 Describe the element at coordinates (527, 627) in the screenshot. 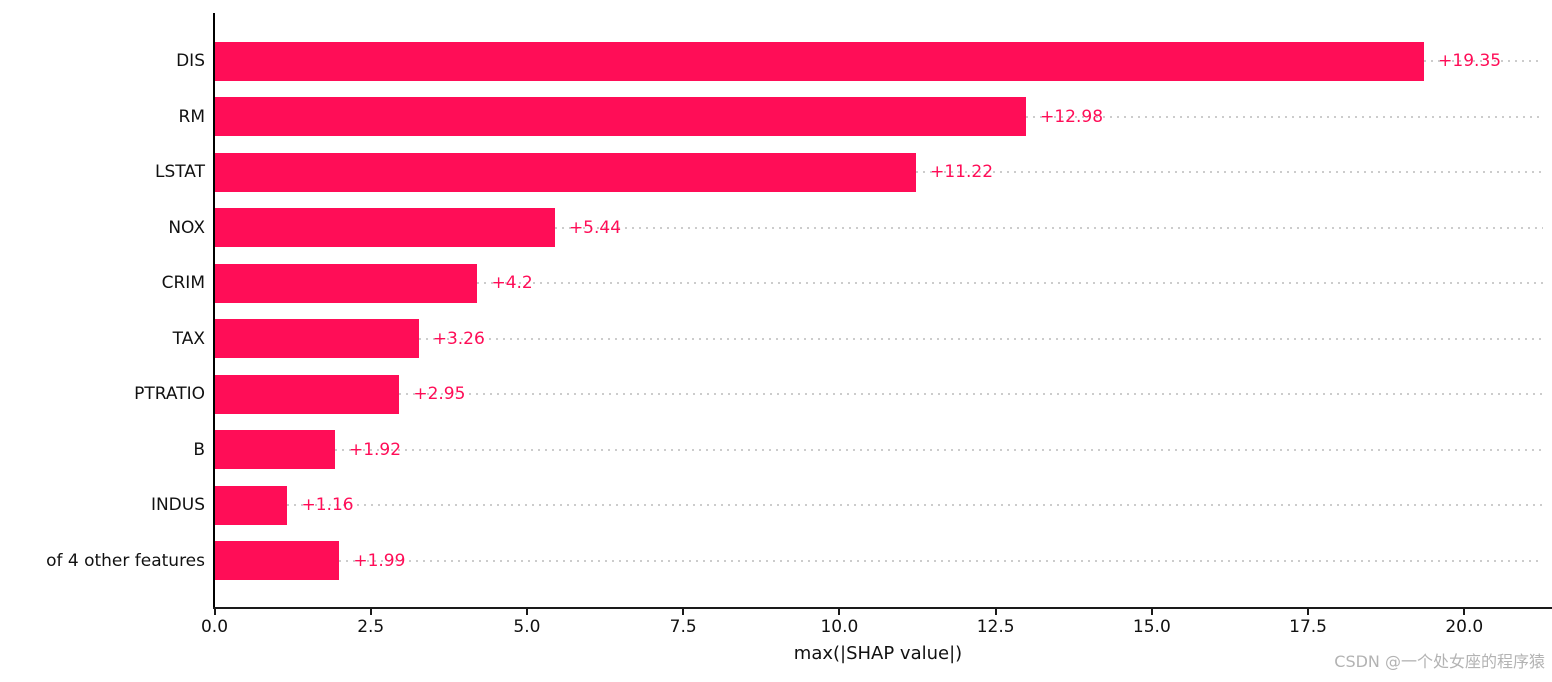

I see `x-tick-label: 5.0` at that location.